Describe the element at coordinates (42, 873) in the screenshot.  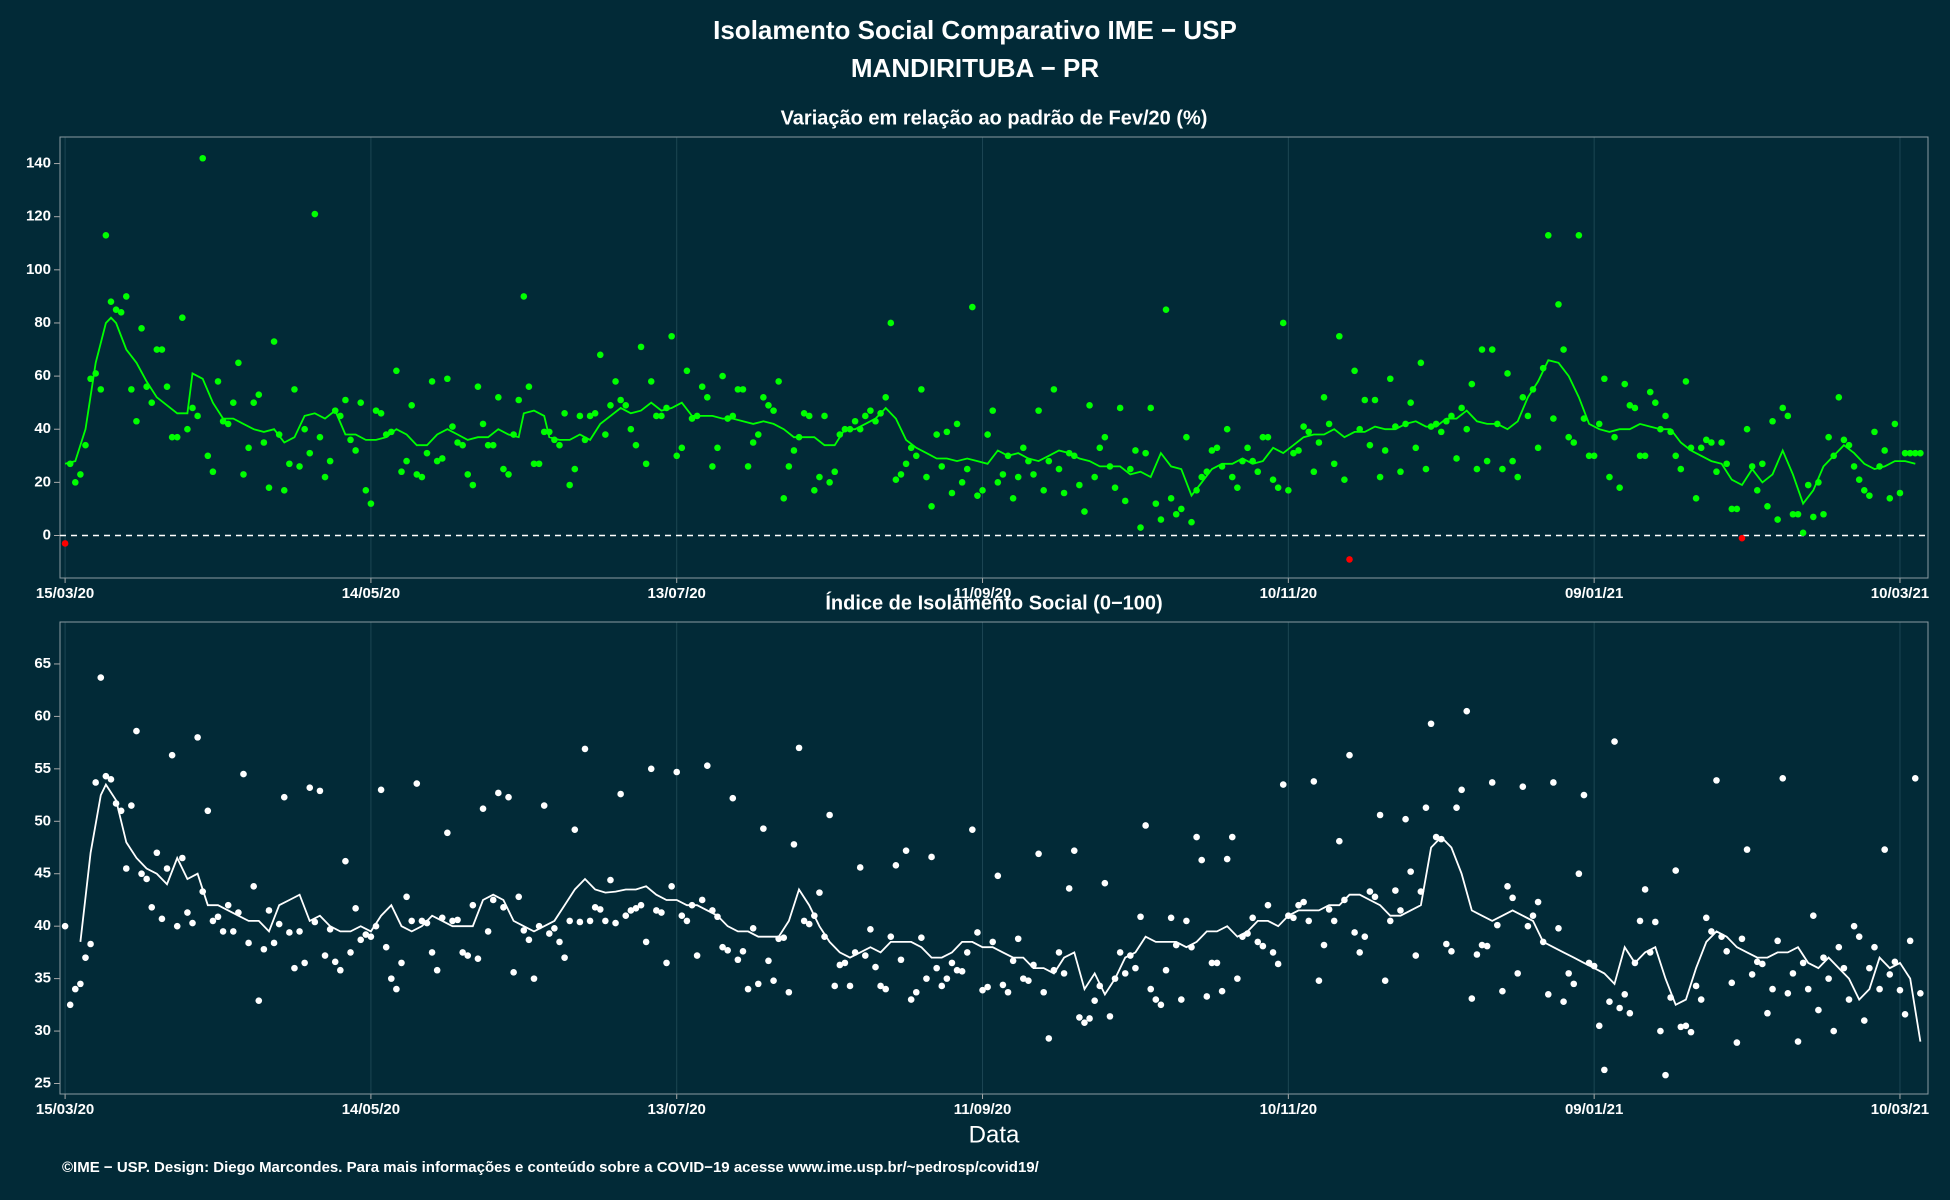
I see `y-tick-label: 45` at that location.